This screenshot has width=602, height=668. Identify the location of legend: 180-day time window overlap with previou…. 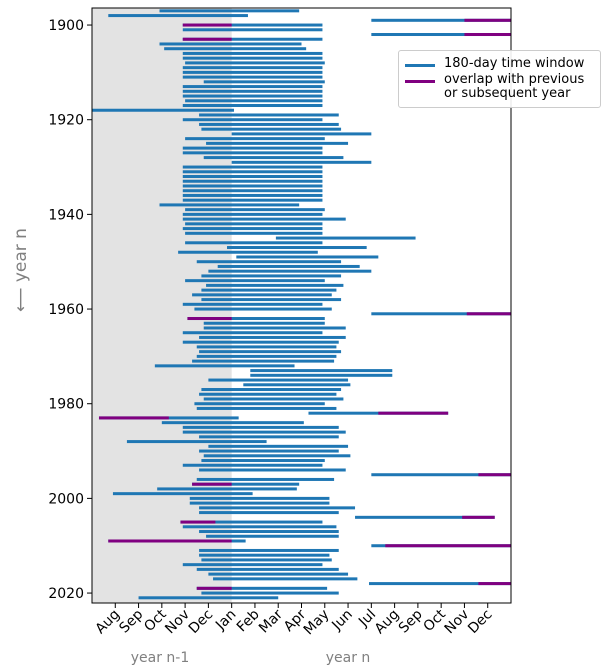
(499, 79).